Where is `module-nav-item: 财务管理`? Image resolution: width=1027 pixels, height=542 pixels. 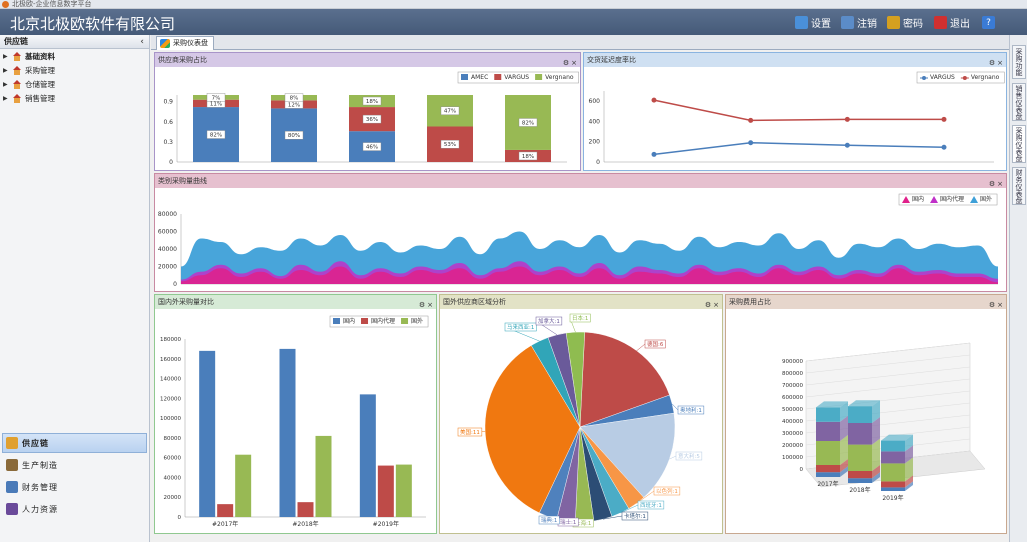 module-nav-item: 财务管理 is located at coordinates (74, 487).